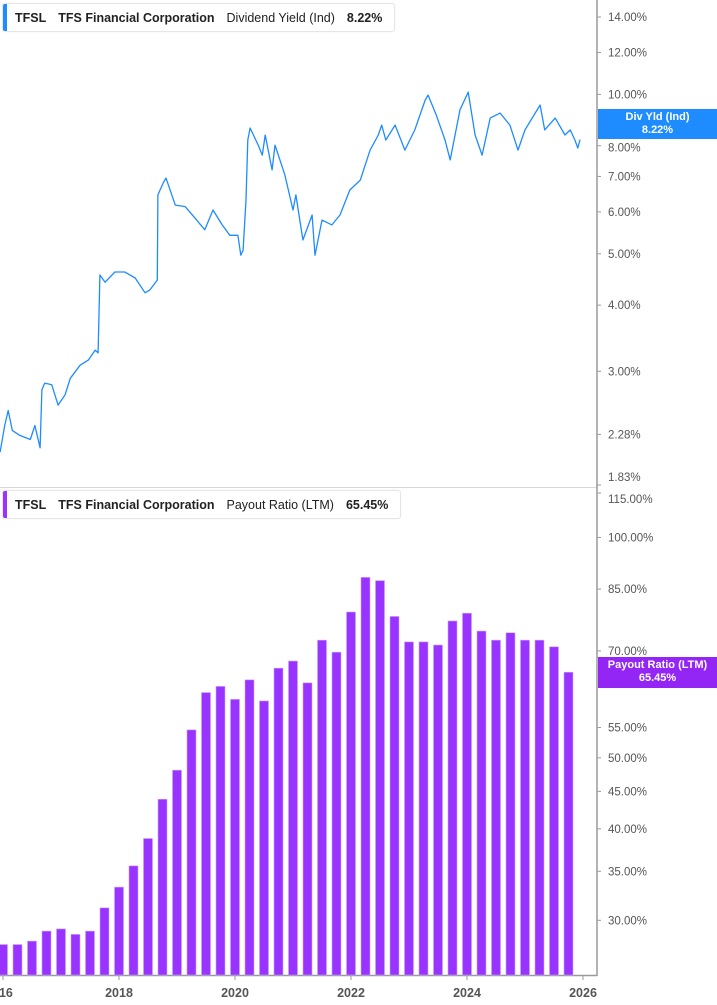 This screenshot has width=717, height=1005. Describe the element at coordinates (627, 53) in the screenshot. I see `y-tick-label: 12.00%` at that location.